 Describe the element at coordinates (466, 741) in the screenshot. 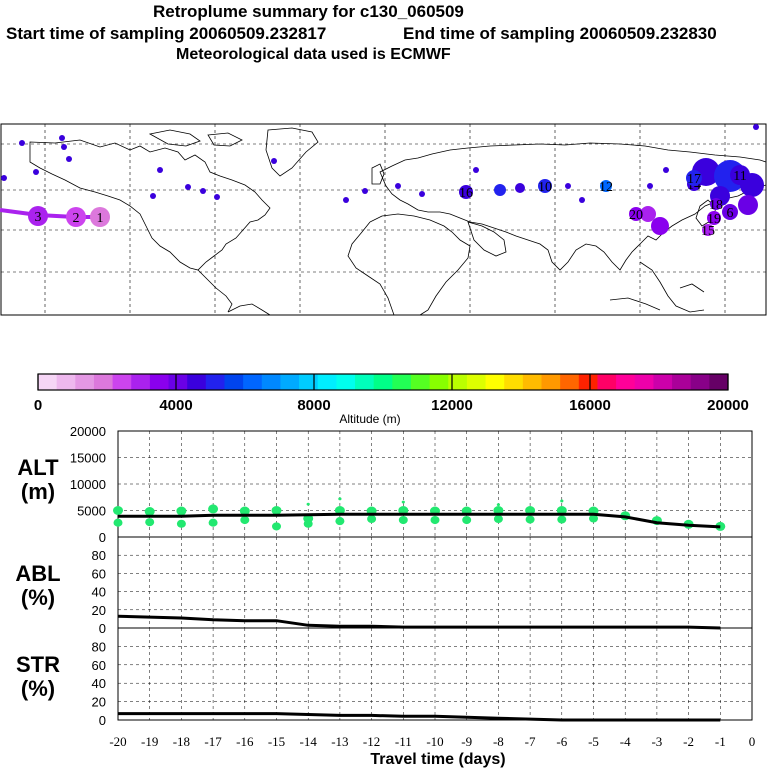

I see `x-tick-label: -9` at that location.